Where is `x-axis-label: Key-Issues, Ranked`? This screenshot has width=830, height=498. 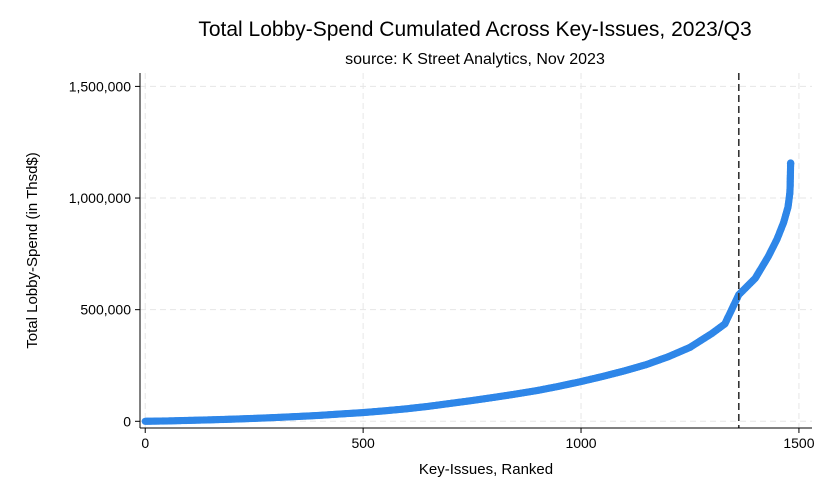
x-axis-label: Key-Issues, Ranked is located at coordinates (486, 469).